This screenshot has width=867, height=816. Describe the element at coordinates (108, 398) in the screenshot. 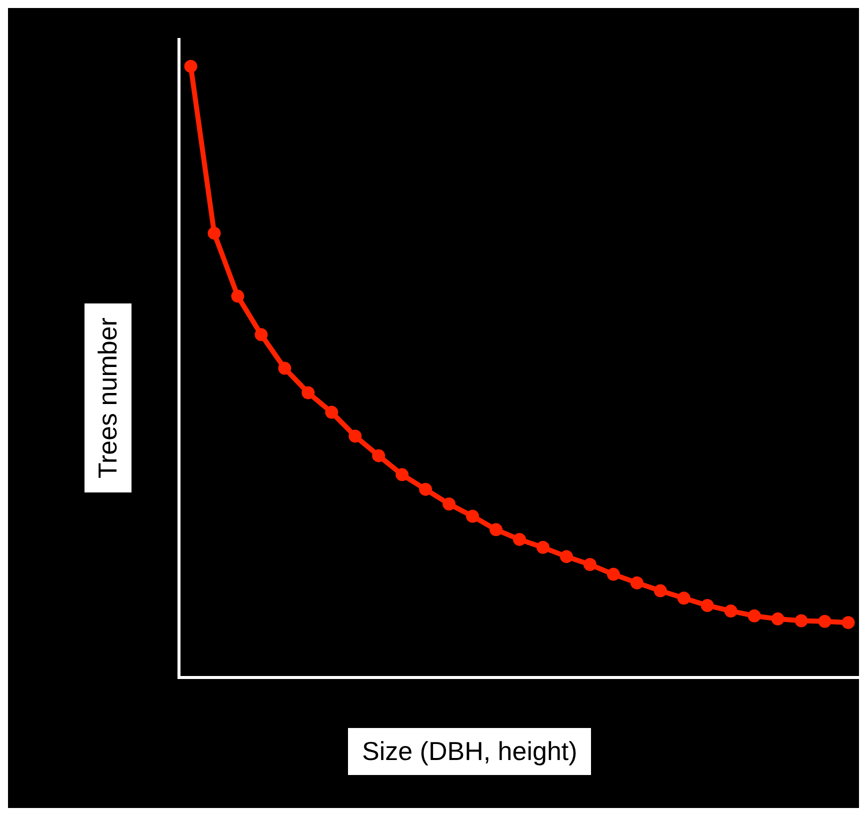

I see `y-axis-title: Trees number` at that location.